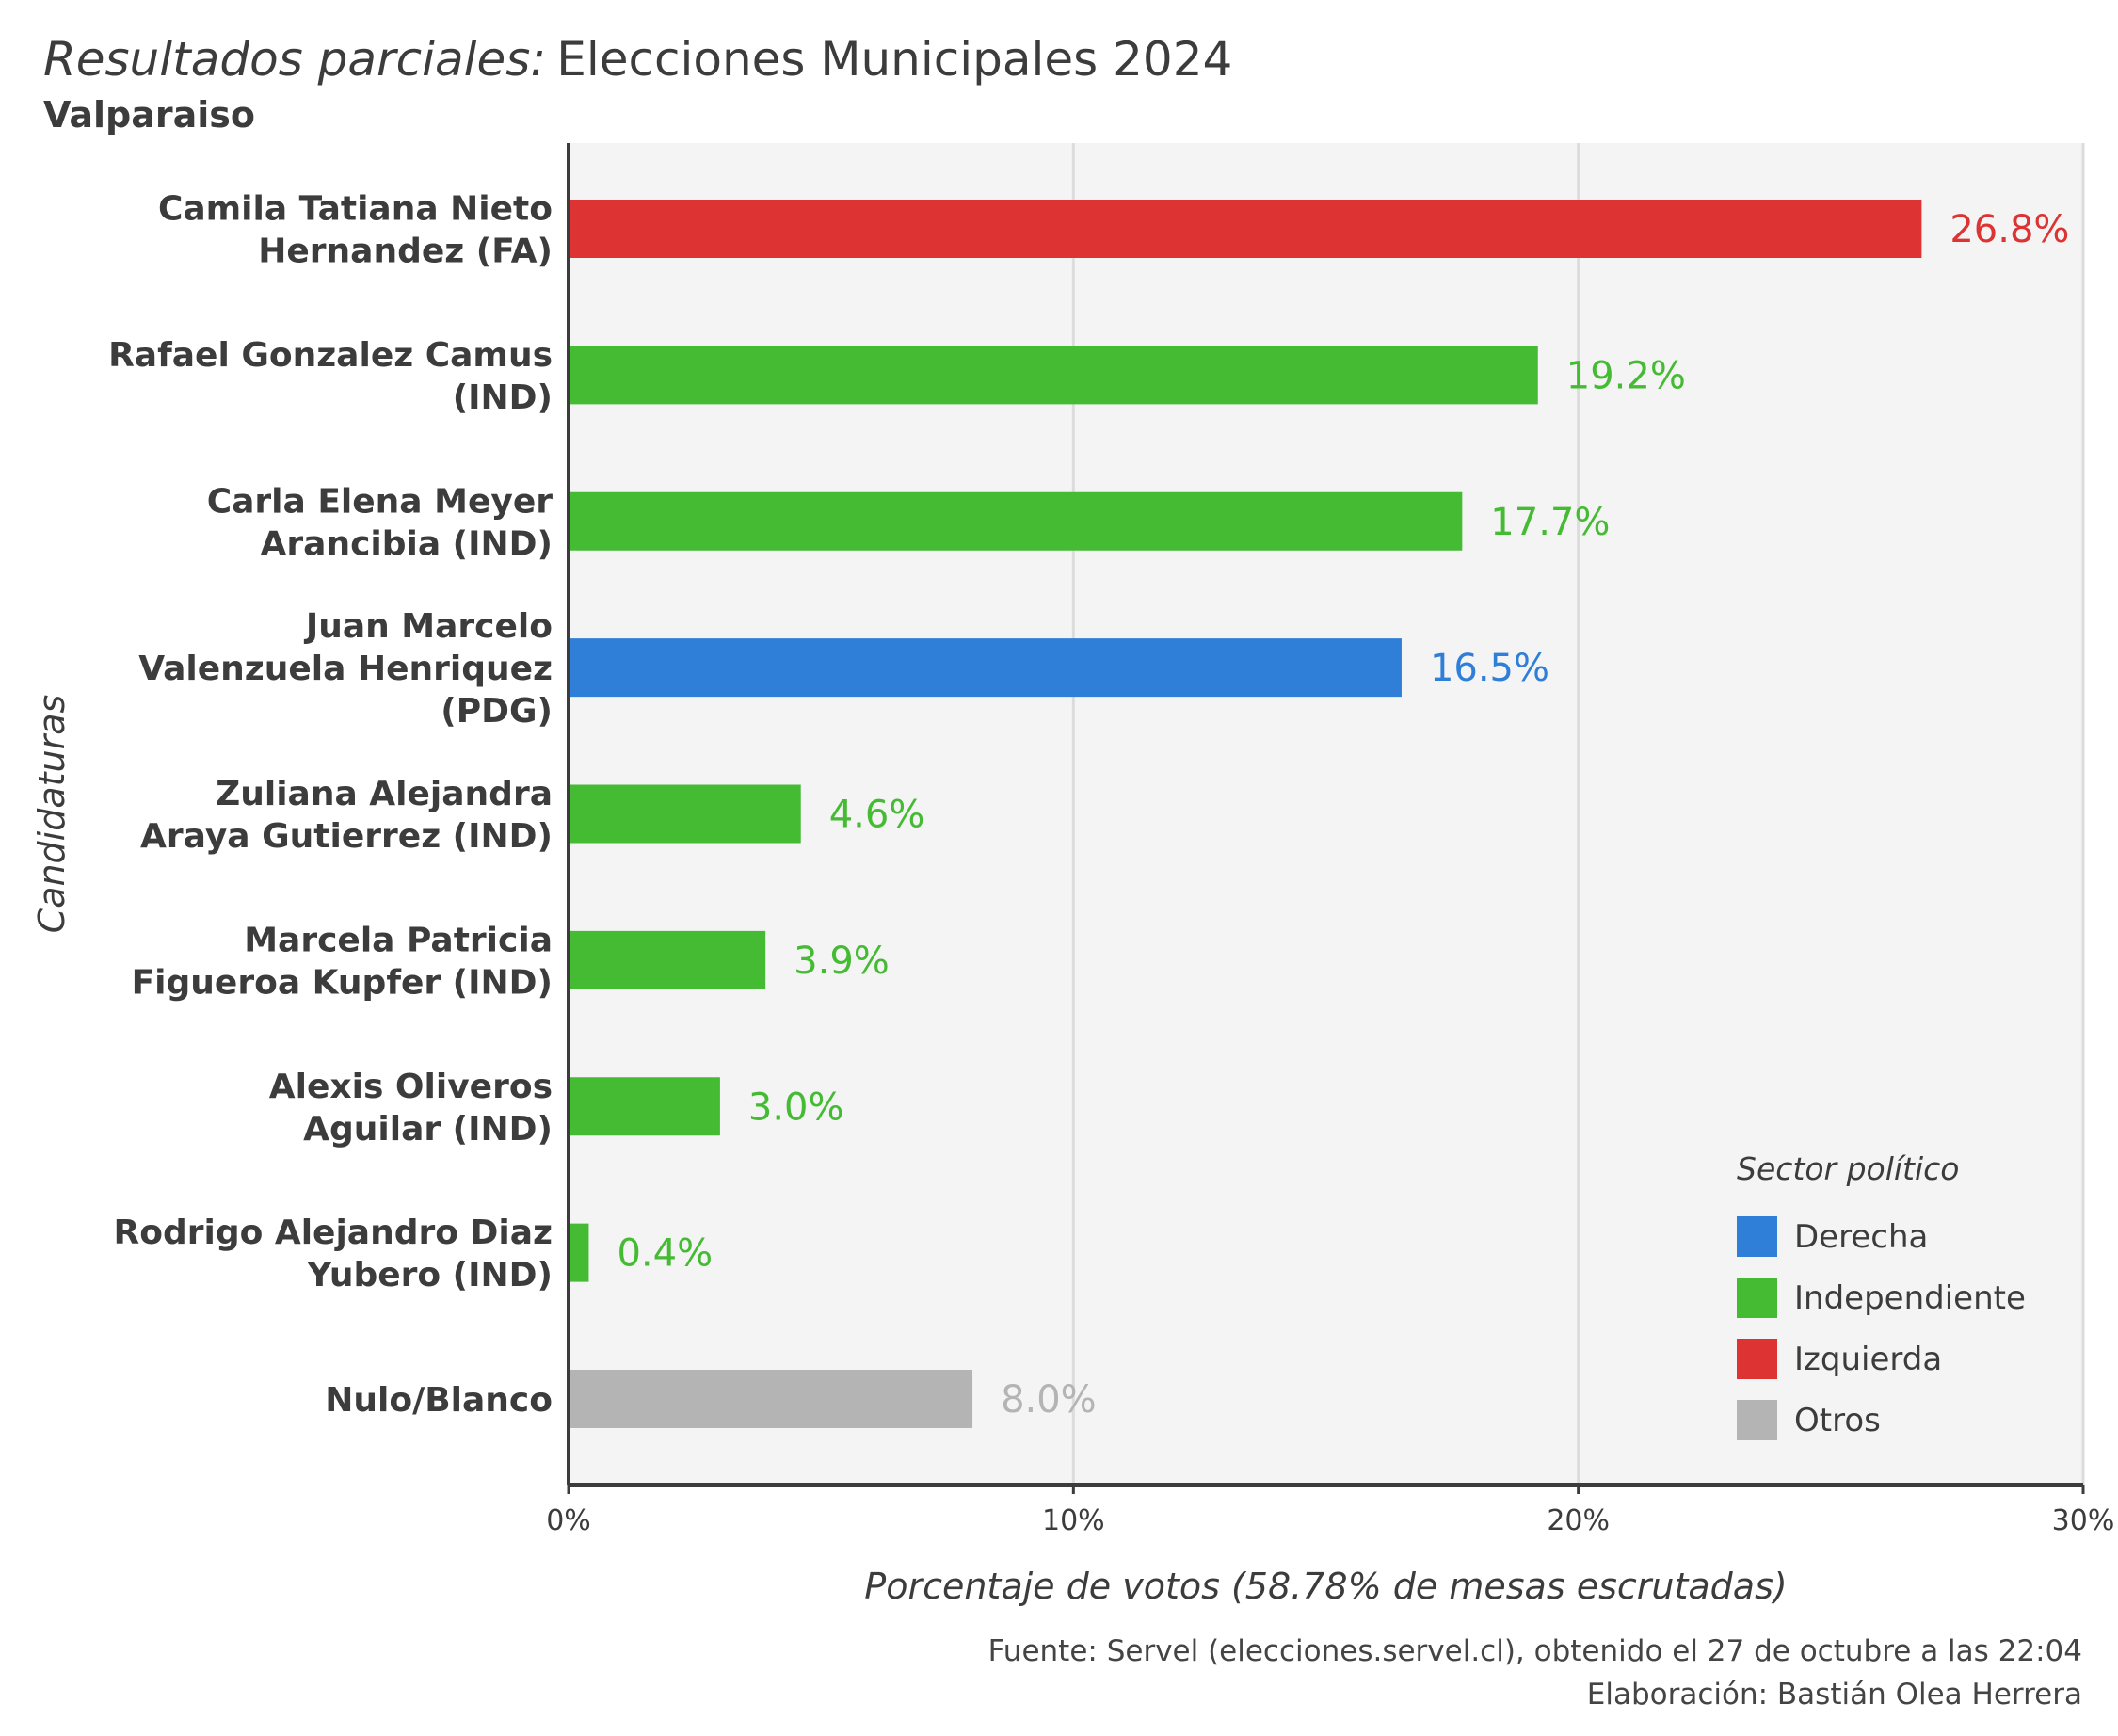 The width and height of the screenshot is (2118, 1736). Describe the element at coordinates (665, 1254) in the screenshot. I see `value-label: 0.4%` at that location.